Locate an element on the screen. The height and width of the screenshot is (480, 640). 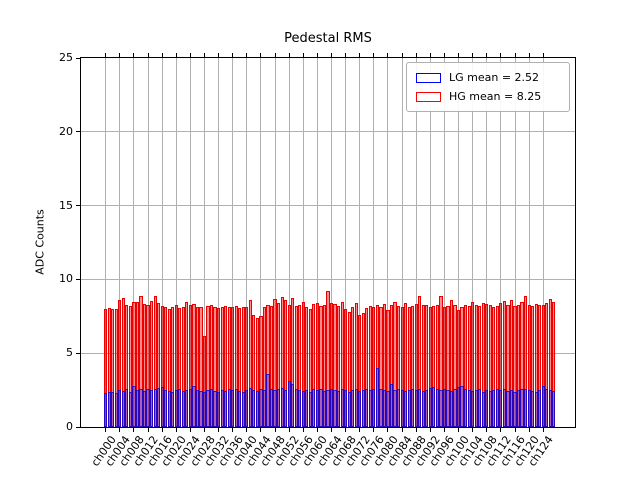
y-tick-label: 0 is located at coordinates (69, 426).